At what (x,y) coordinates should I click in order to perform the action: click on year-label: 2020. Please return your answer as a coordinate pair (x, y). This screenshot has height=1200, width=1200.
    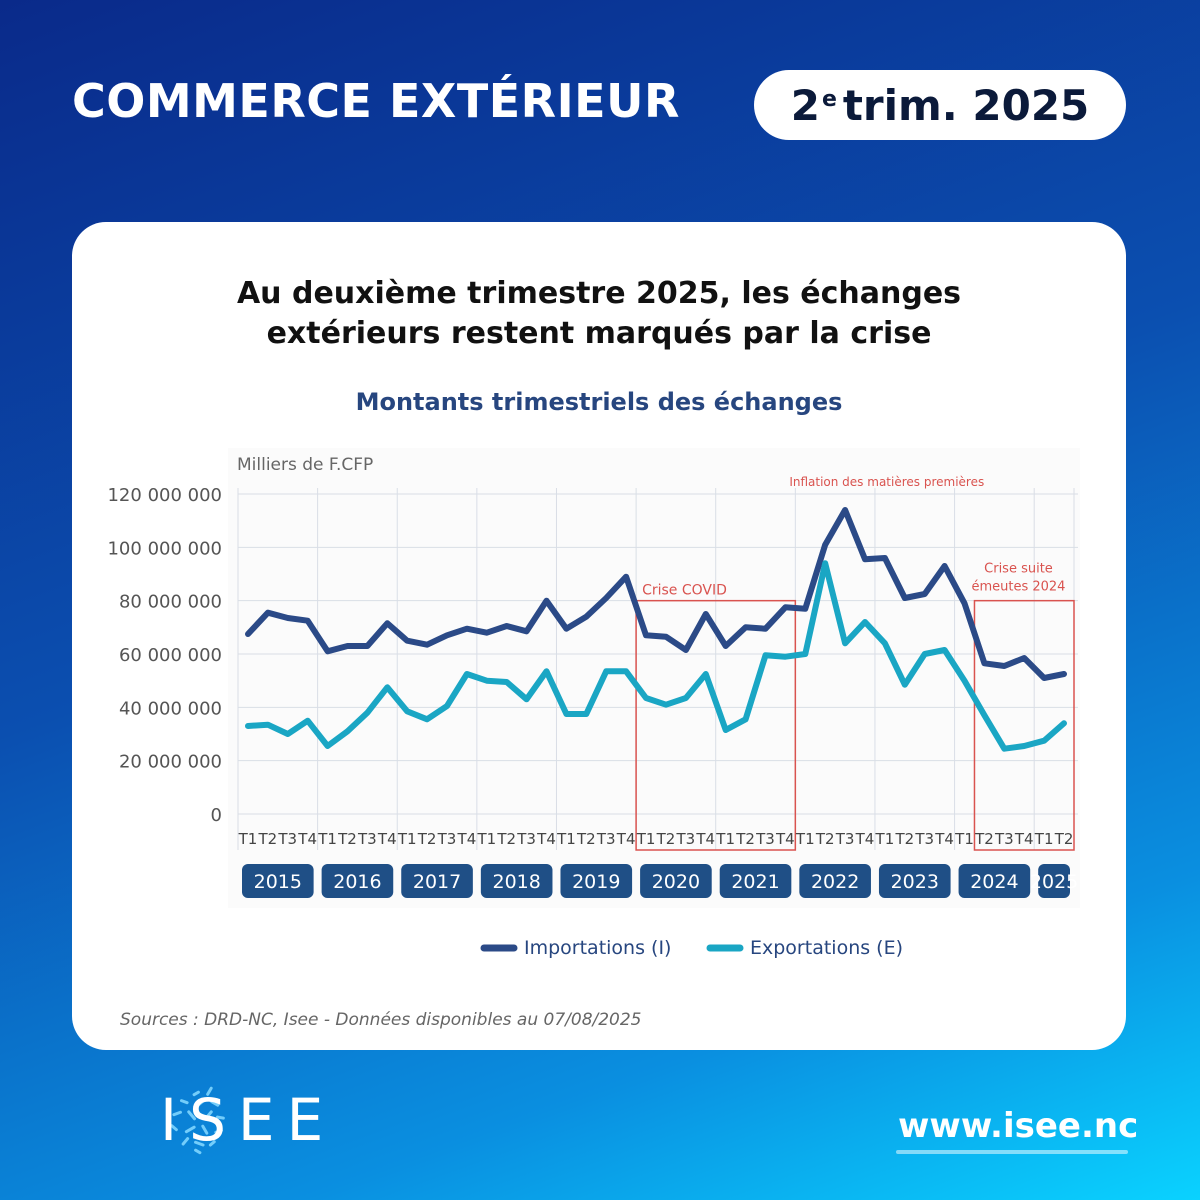
    Looking at the image, I should click on (676, 882).